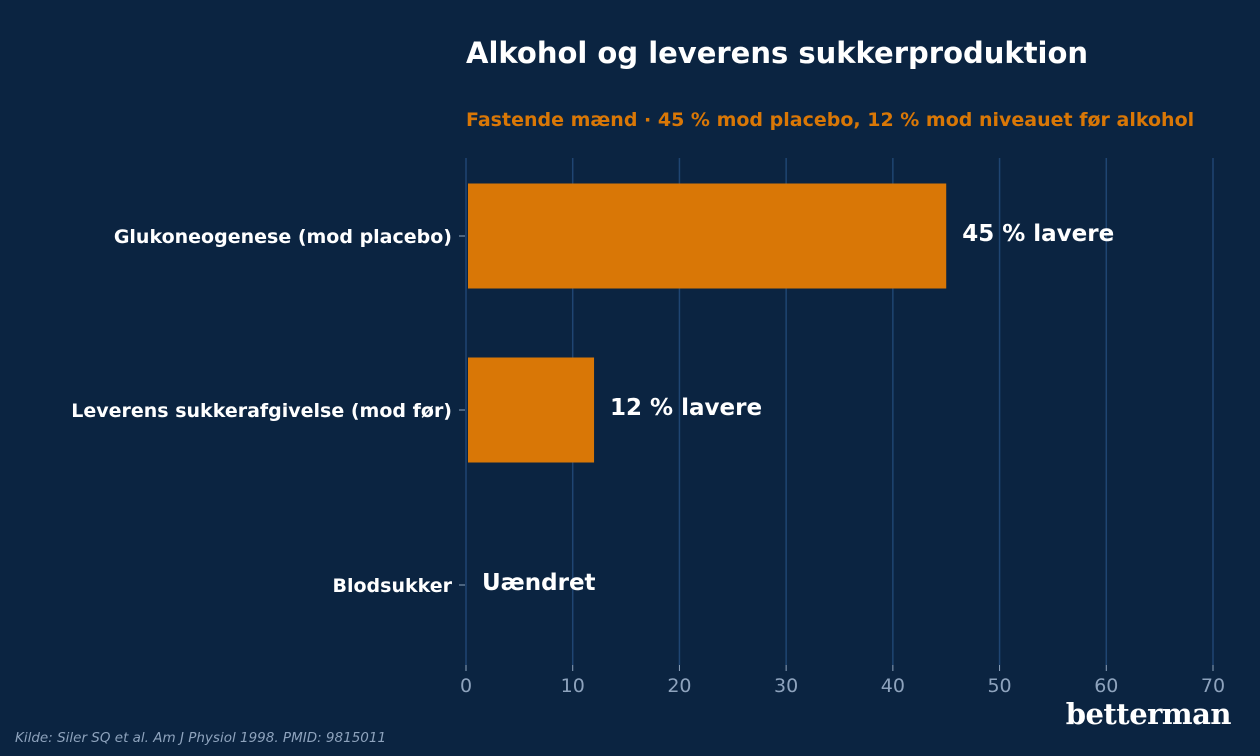 The height and width of the screenshot is (756, 1260). What do you see at coordinates (893, 686) in the screenshot?
I see `x-tick-label: 40` at bounding box center [893, 686].